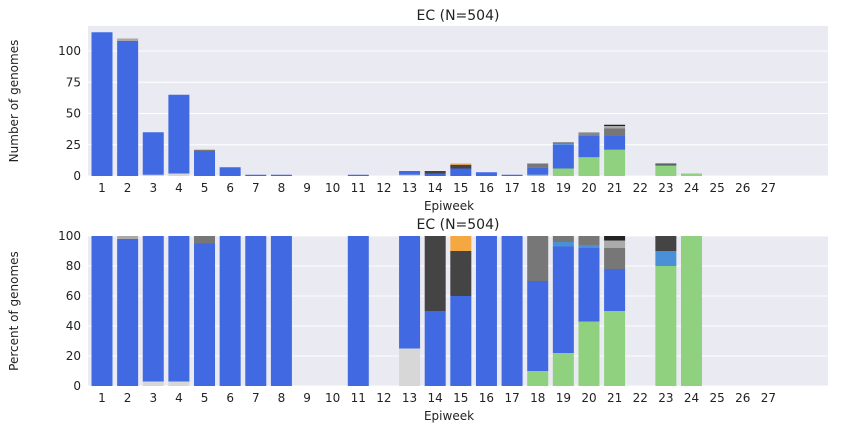 The width and height of the screenshot is (850, 430). I want to click on y-tick-label: 60, so click(73, 296).